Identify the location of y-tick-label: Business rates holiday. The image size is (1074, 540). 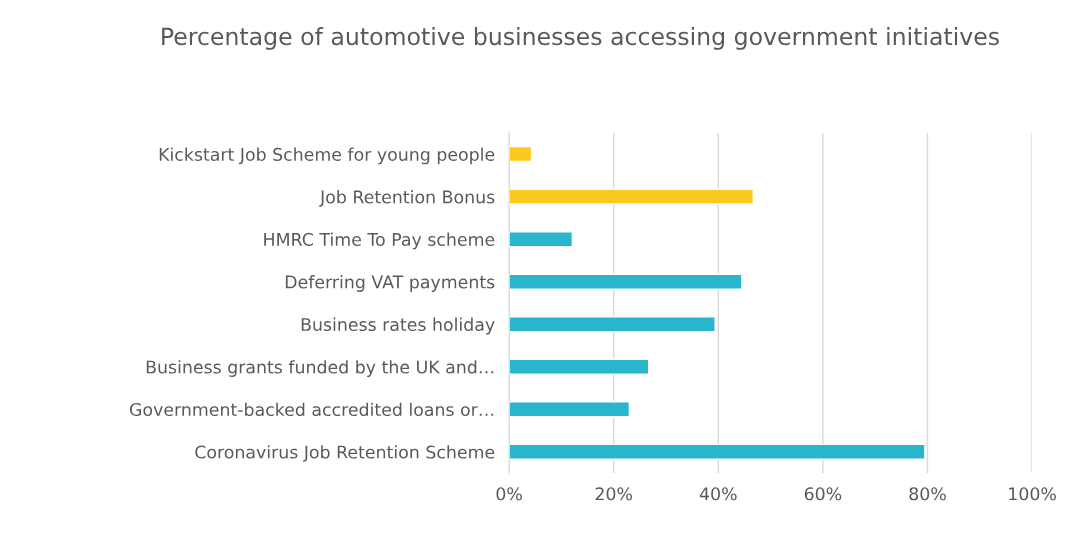
(398, 326).